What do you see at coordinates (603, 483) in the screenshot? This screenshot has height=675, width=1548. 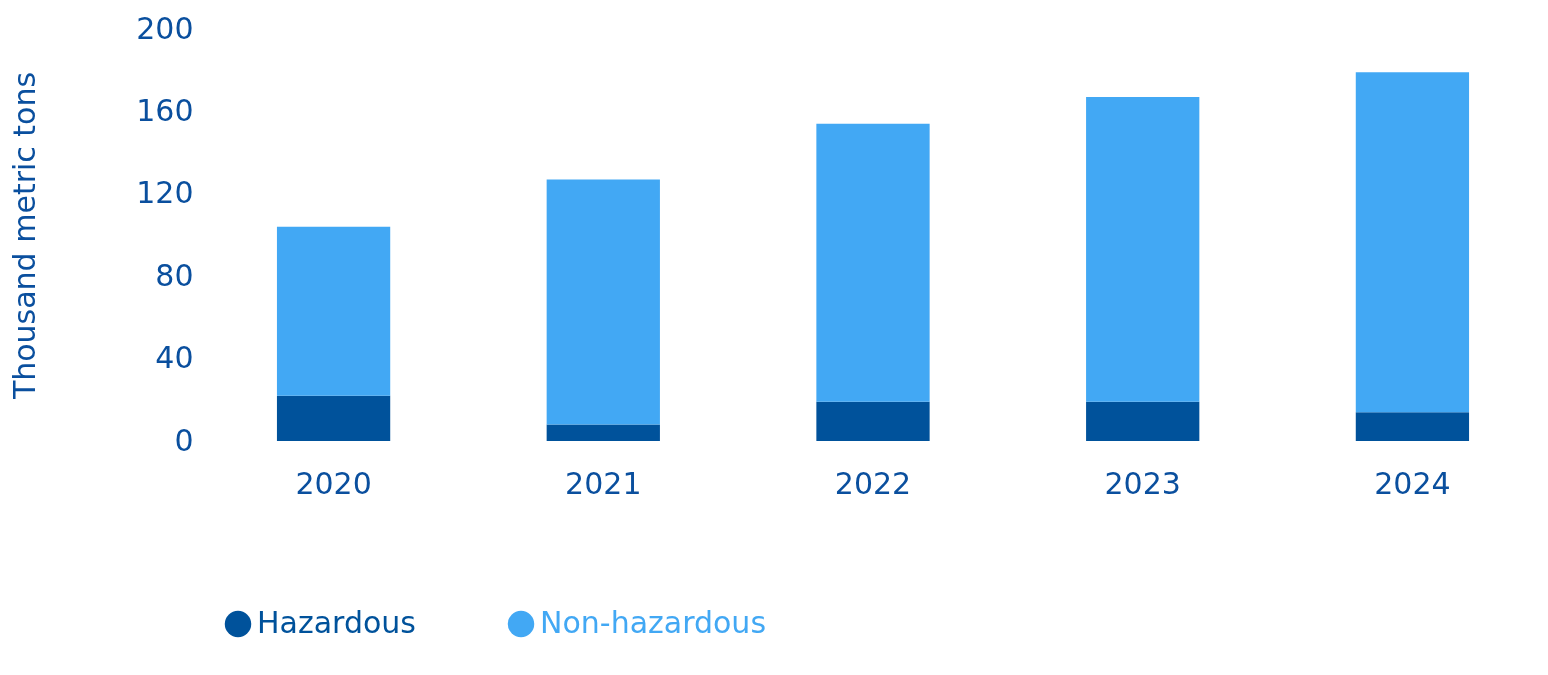 I see `x-tick-label: 2021` at bounding box center [603, 483].